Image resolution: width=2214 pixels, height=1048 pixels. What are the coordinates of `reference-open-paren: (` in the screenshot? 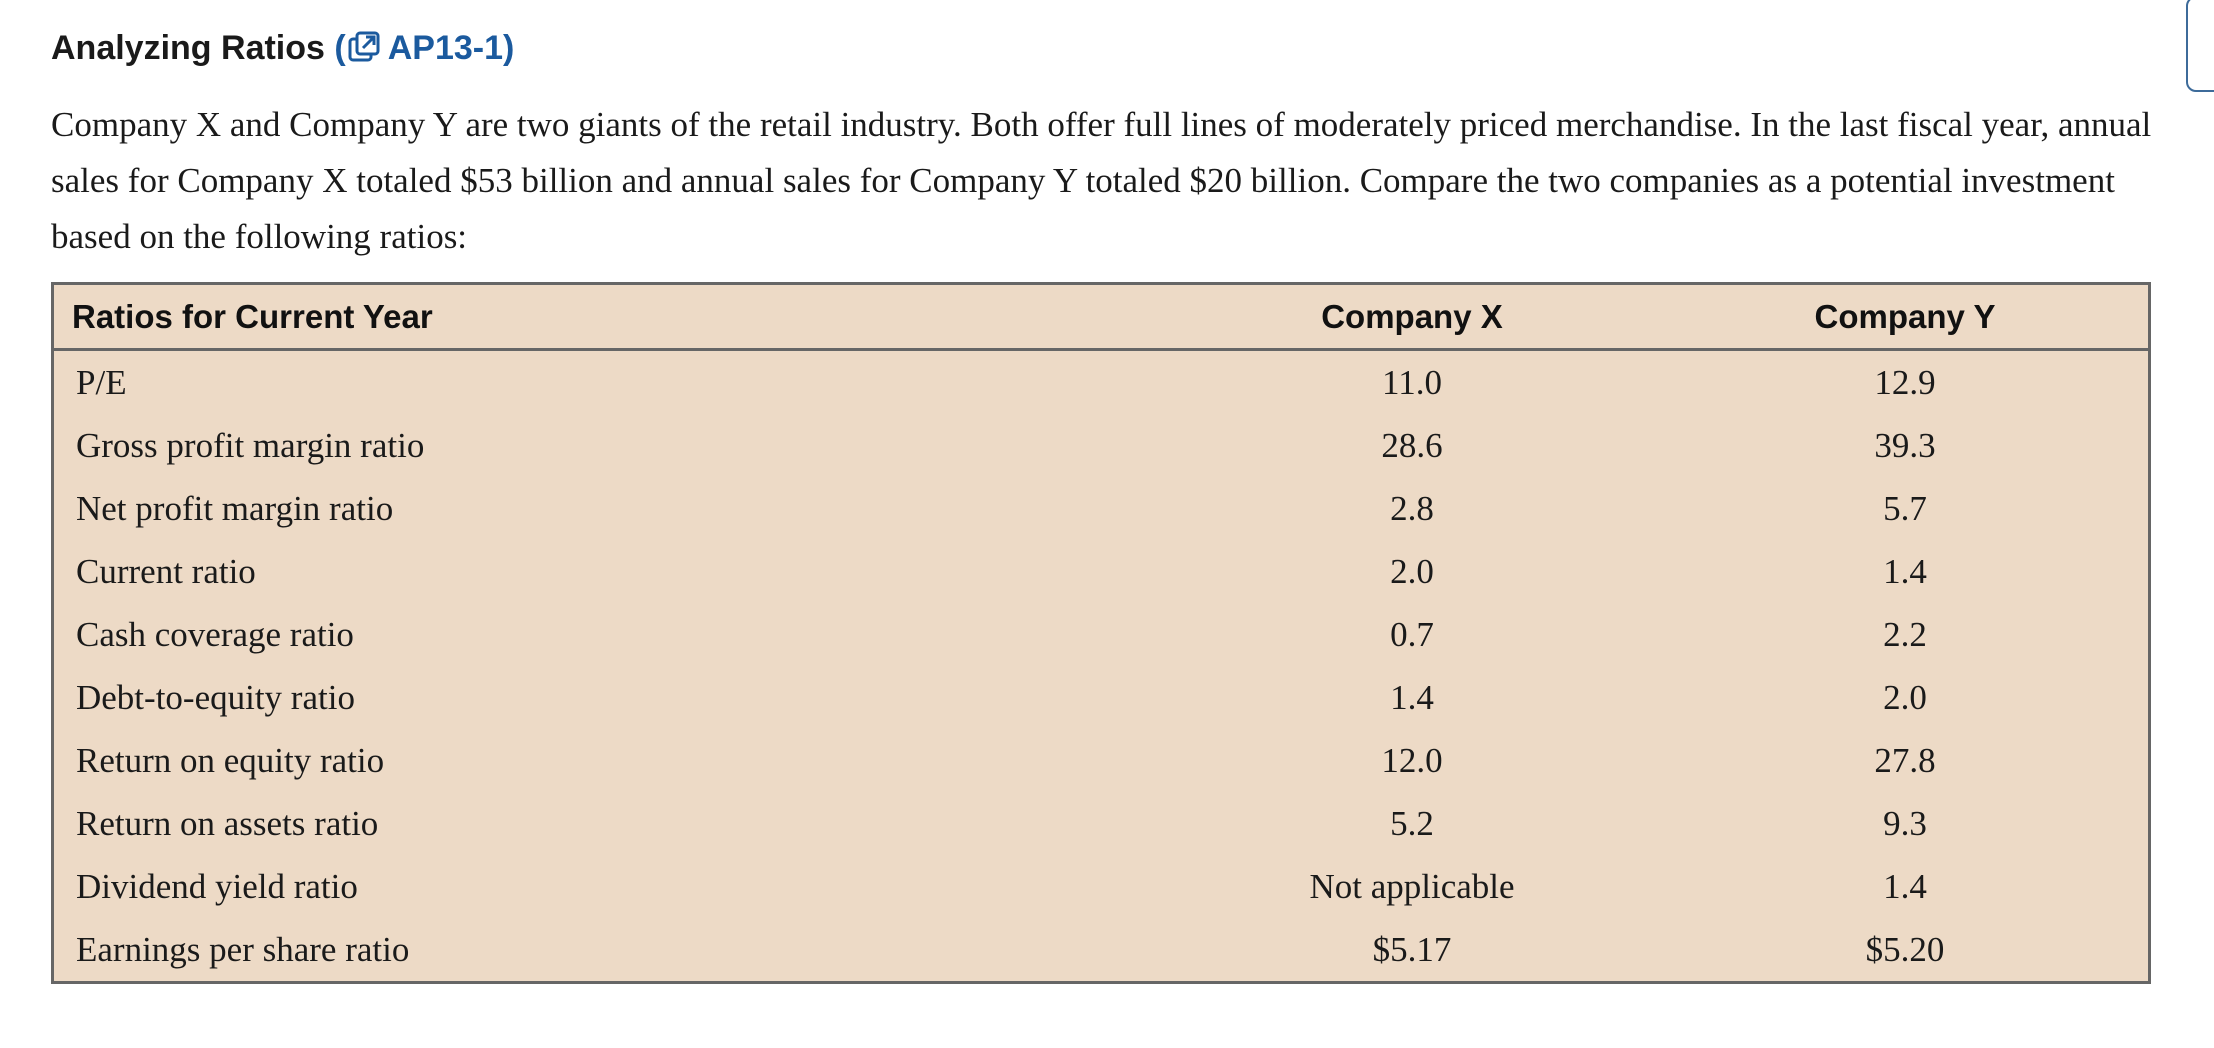 It's located at (340, 48).